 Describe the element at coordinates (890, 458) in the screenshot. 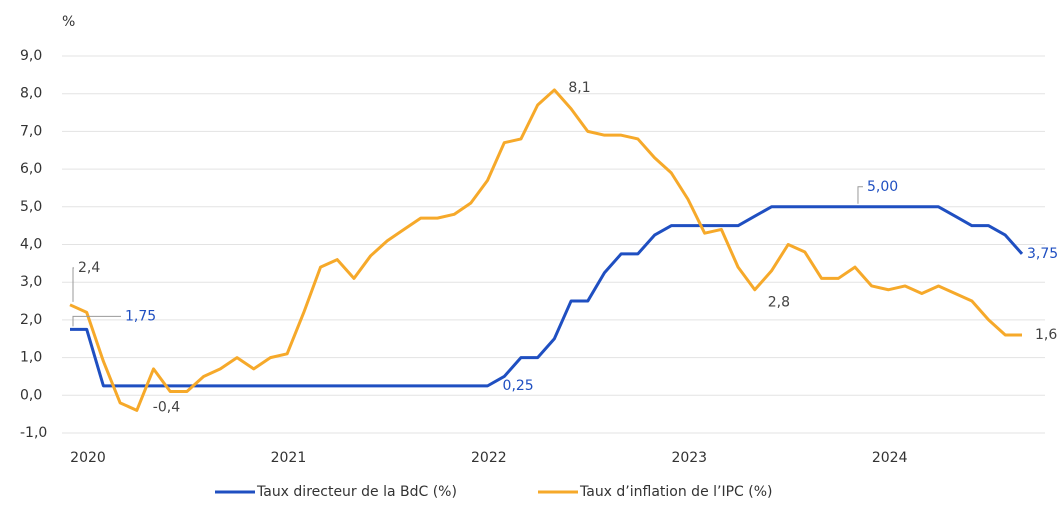

I see `x-tick-label: 2024` at that location.